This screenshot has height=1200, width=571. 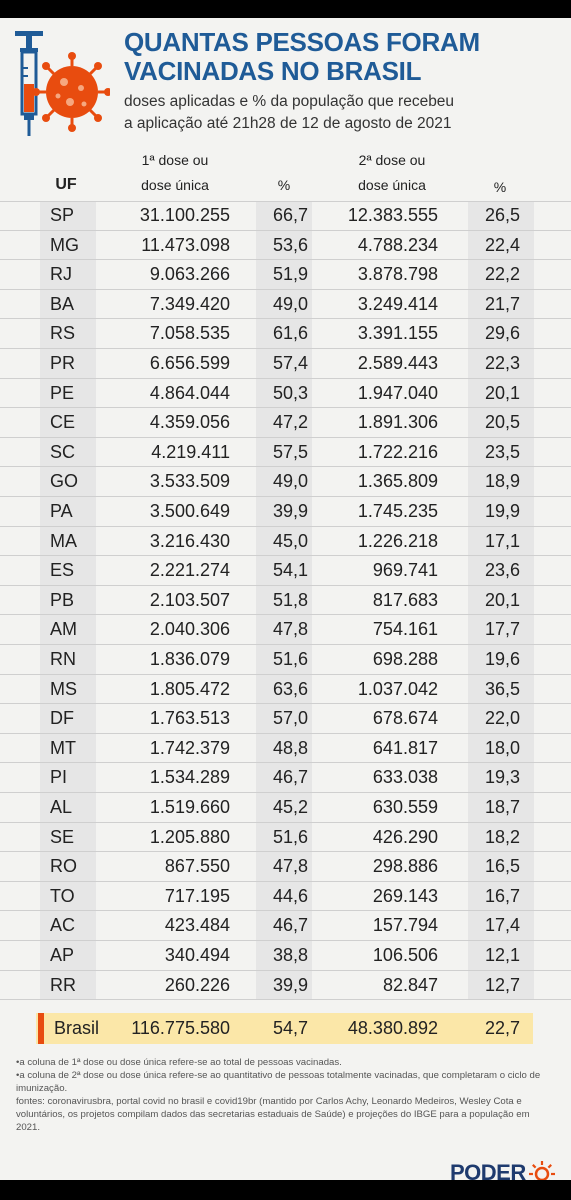 I want to click on table-row: MT 1.742.379 48,8 641.817 18,0, so click(x=285, y=748).